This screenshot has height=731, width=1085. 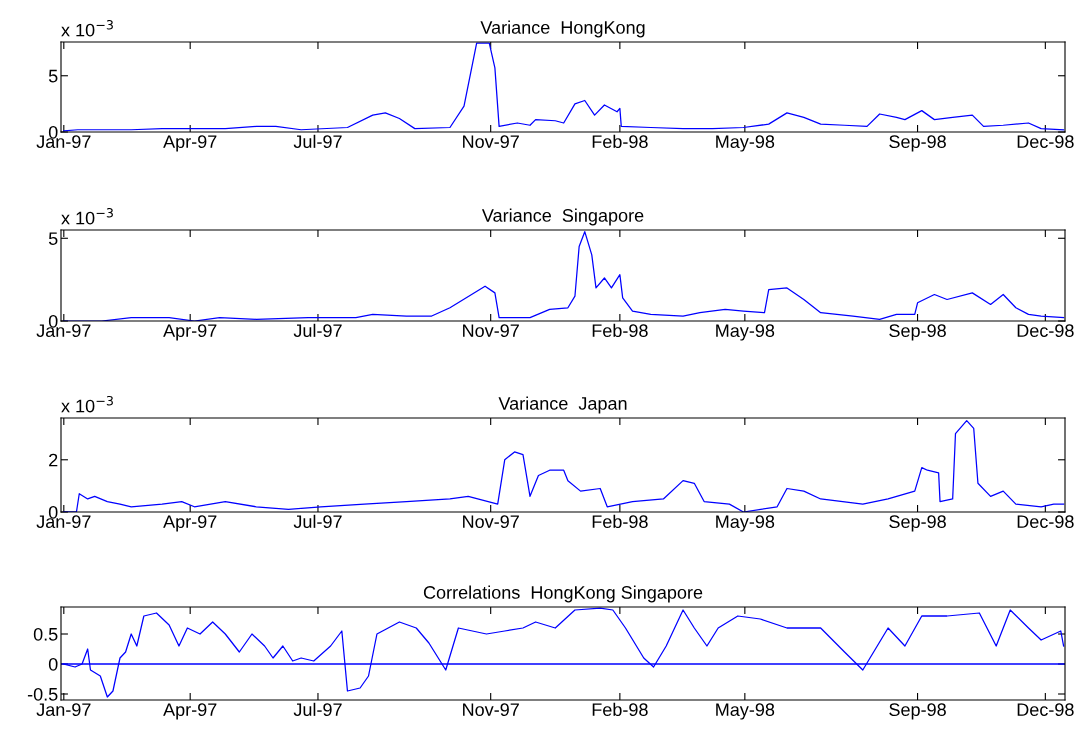 I want to click on chart-title: Variance HongKong, so click(x=562, y=29).